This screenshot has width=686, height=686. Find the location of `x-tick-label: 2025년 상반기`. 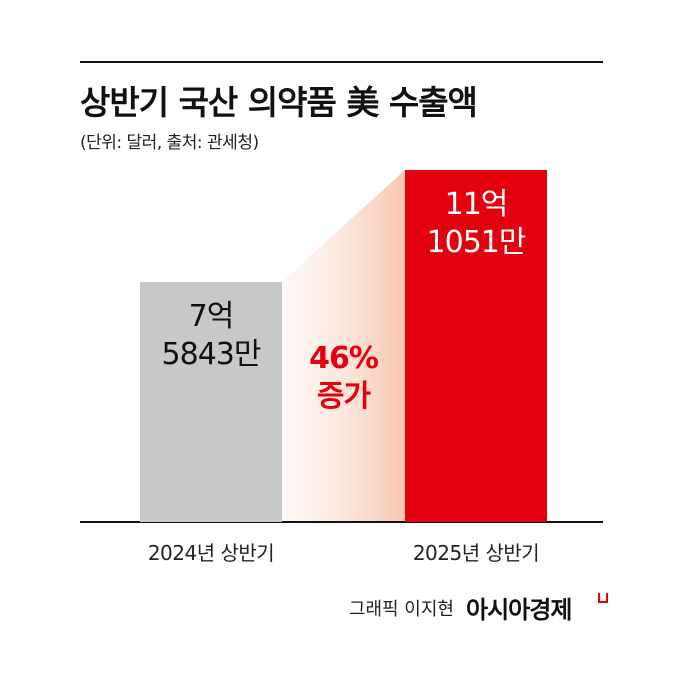

x-tick-label: 2025년 상반기 is located at coordinates (476, 553).